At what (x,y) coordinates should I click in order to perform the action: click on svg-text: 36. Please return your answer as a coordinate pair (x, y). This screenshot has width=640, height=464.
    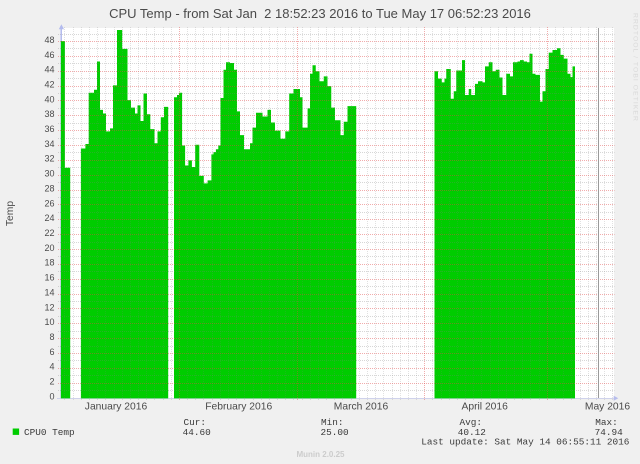
    Looking at the image, I should click on (49, 129).